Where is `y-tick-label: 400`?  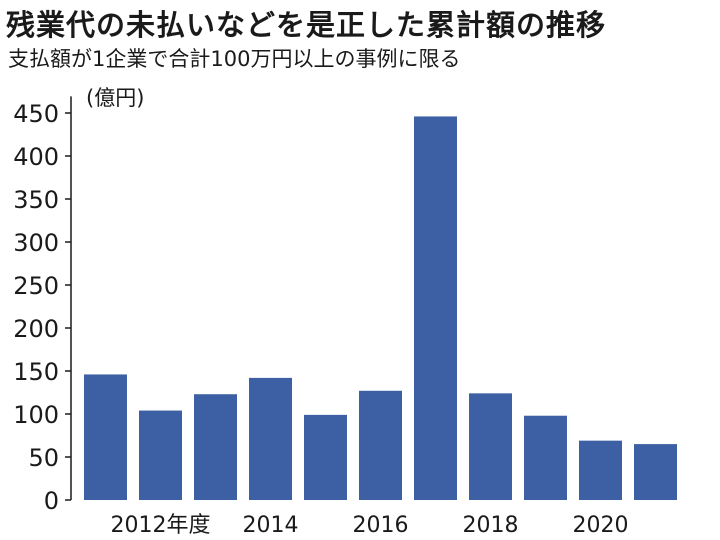
y-tick-label: 400 is located at coordinates (36, 157).